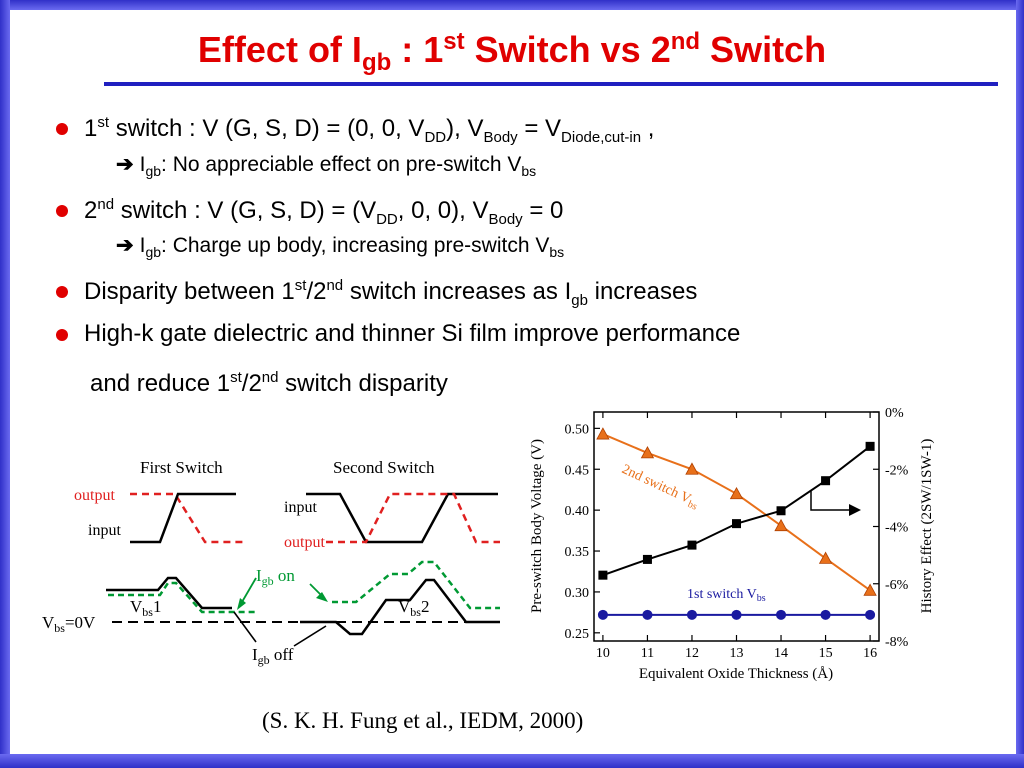  I want to click on igb-on-arrow-left-head, so click(241, 604).